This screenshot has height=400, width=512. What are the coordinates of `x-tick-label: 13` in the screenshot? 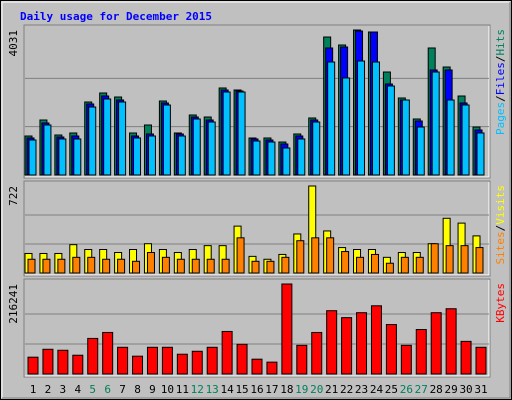 It's located at (212, 389).